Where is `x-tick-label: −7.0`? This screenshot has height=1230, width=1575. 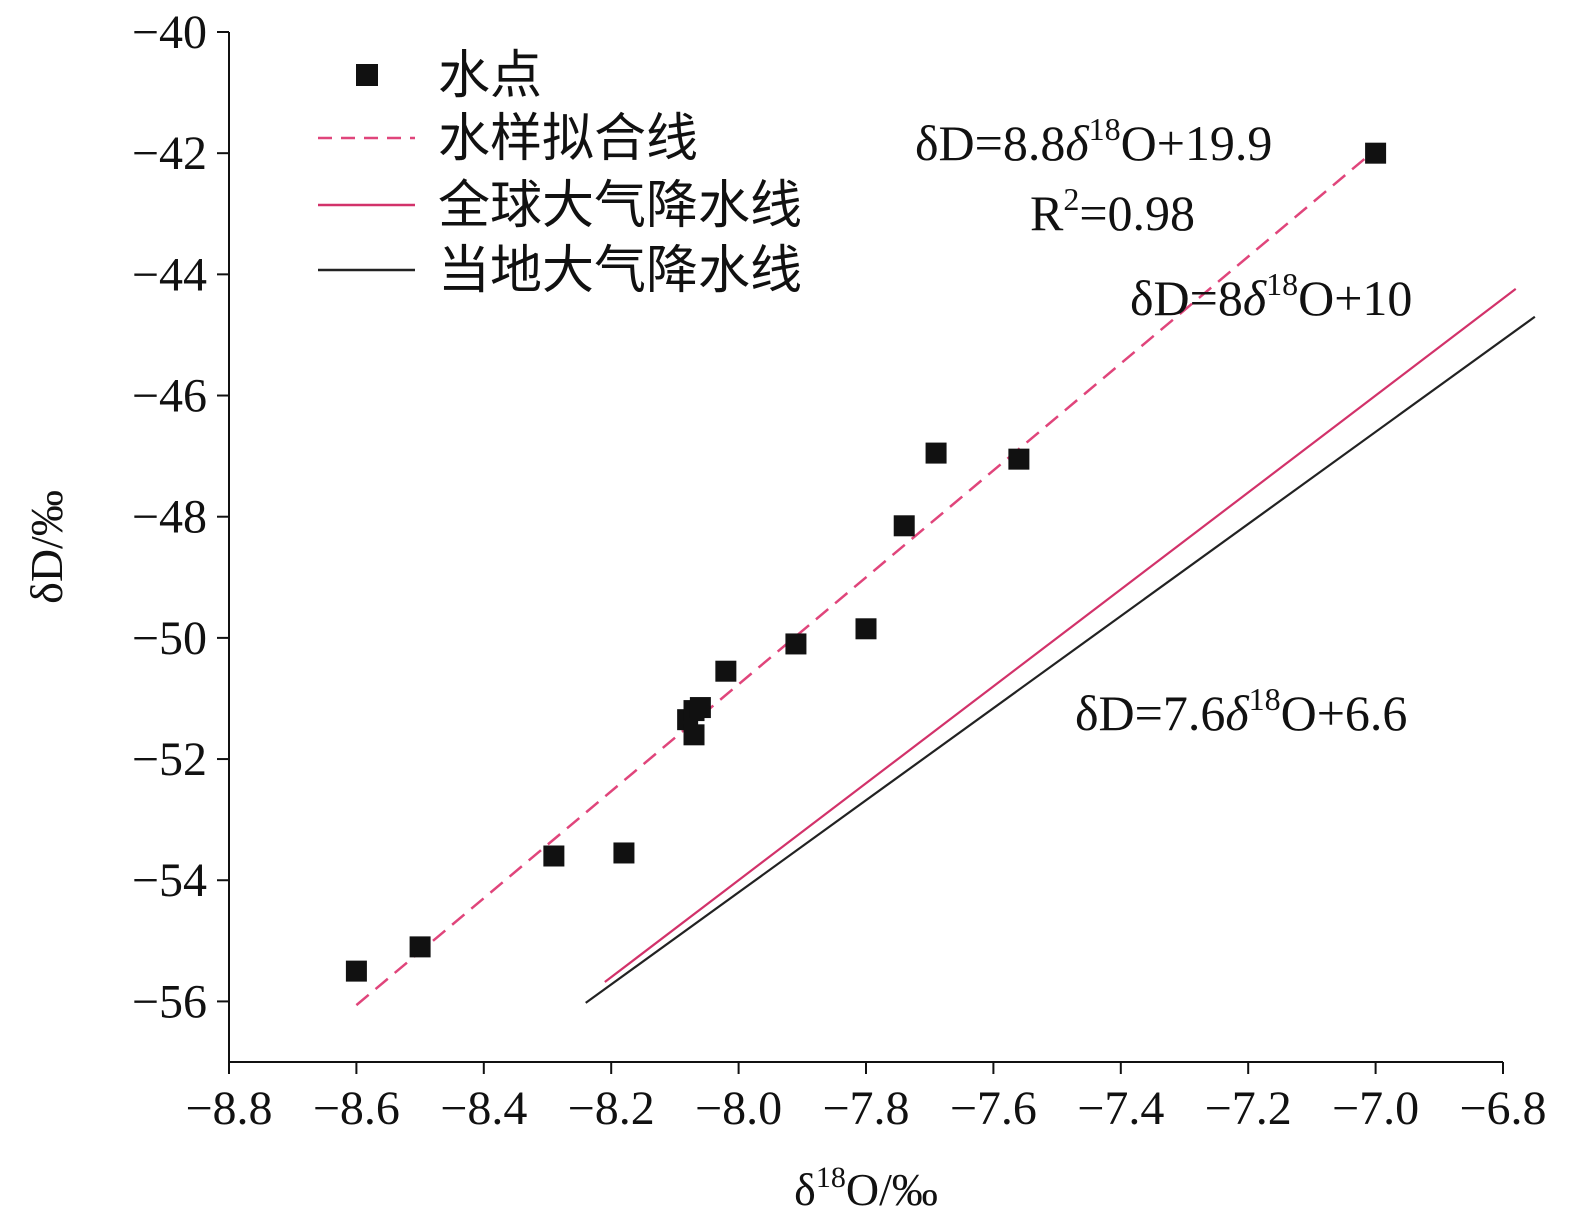
x-tick-label: −7.0 is located at coordinates (1375, 1108).